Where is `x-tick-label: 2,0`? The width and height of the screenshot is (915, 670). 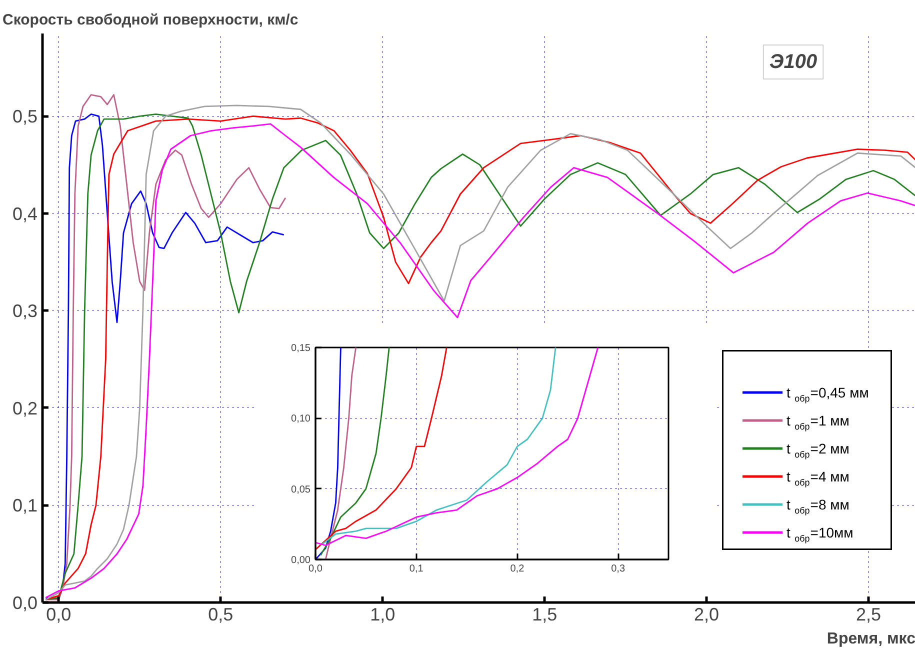
x-tick-label: 2,0 is located at coordinates (707, 614).